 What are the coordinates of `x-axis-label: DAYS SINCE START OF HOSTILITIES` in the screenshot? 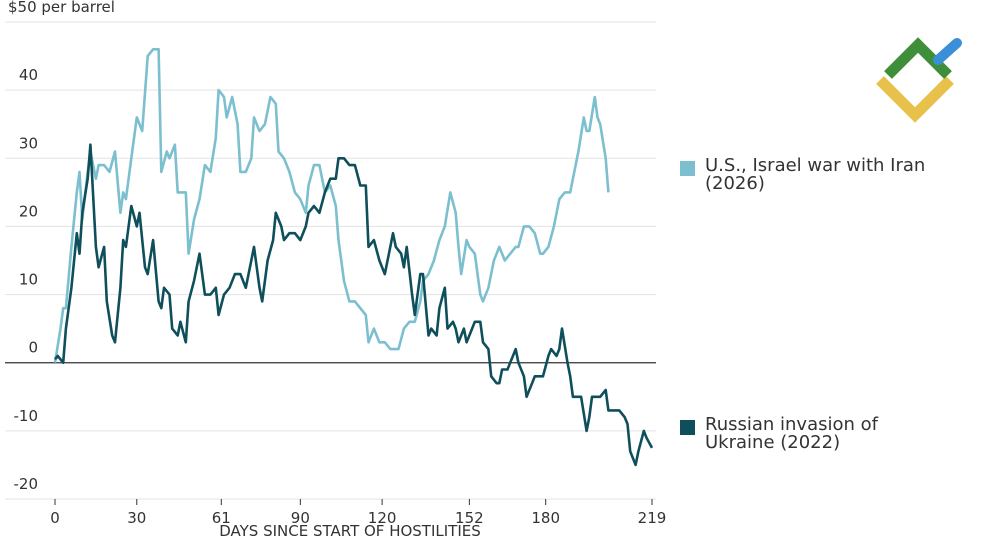 It's located at (350, 531).